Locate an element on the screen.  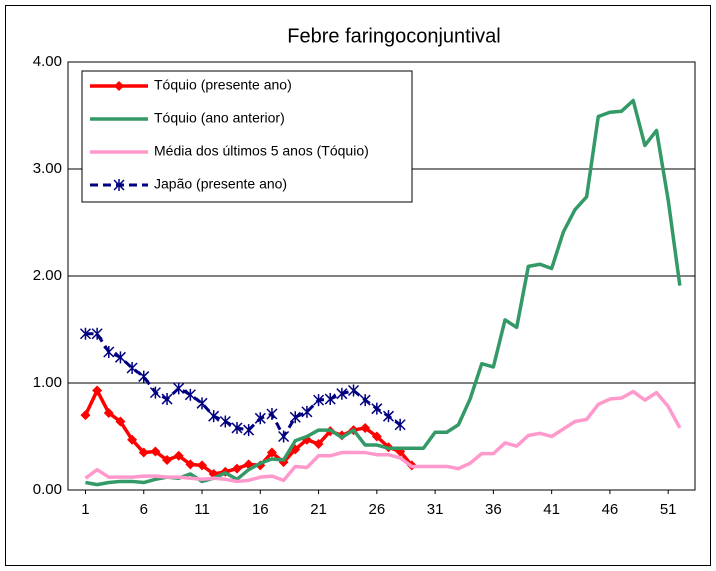
x-tick-label: 51 is located at coordinates (668, 509).